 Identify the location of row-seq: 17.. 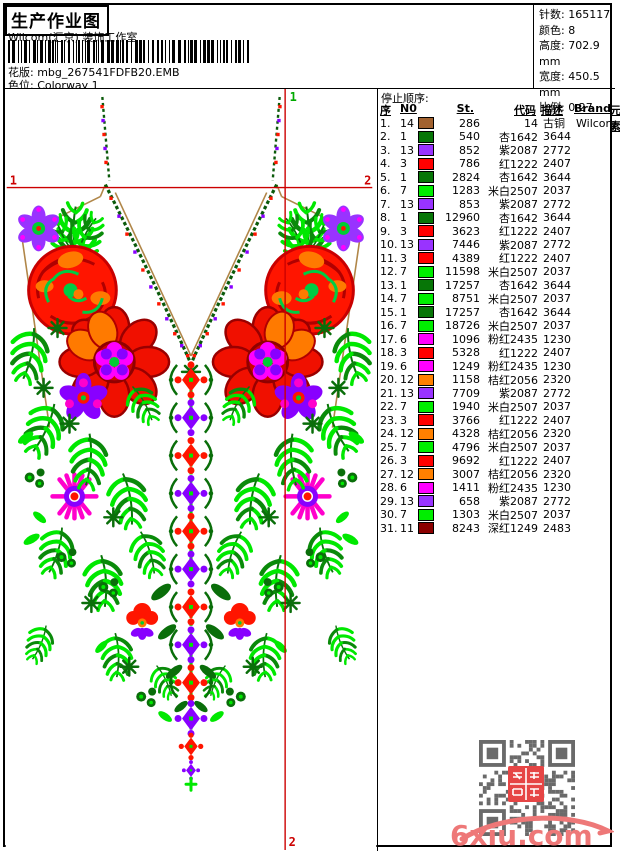
(389, 339).